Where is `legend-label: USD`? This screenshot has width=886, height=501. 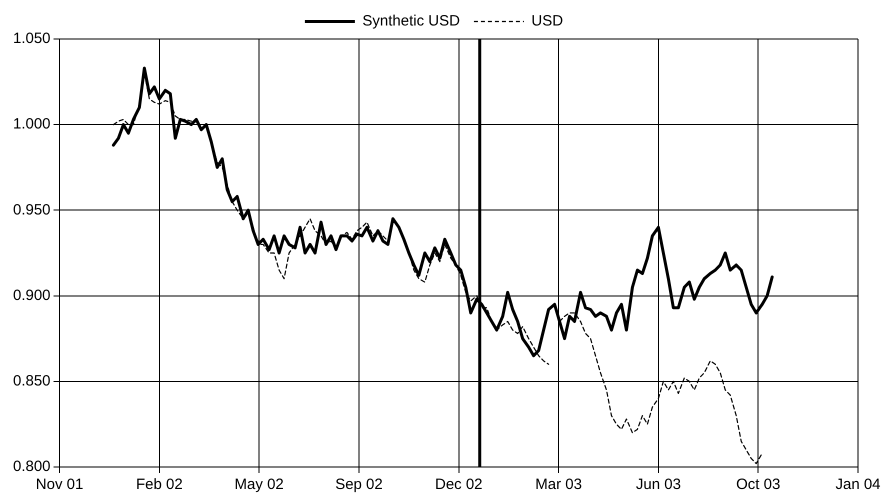
legend-label: USD is located at coordinates (547, 21).